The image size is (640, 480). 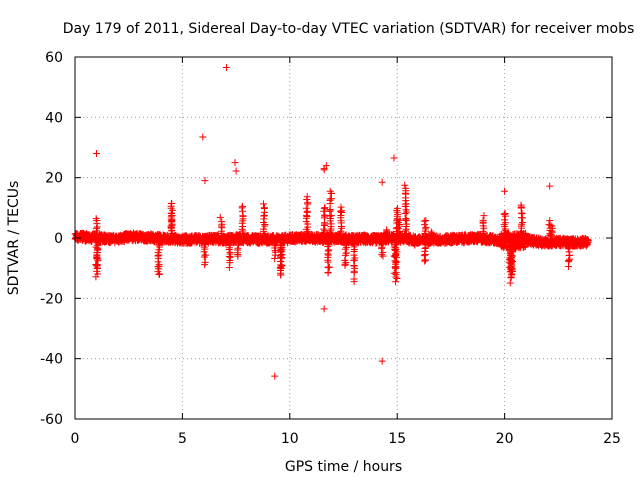 What do you see at coordinates (14, 238) in the screenshot?
I see `y-axis-label: SDTVAR / TECUs` at bounding box center [14, 238].